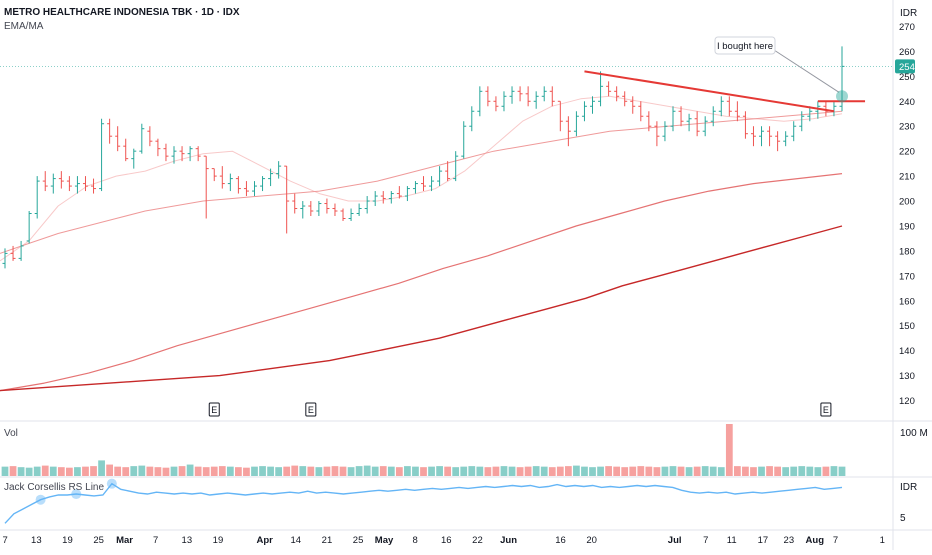 The height and width of the screenshot is (555, 932). I want to click on price-tick-label: 200, so click(907, 202).